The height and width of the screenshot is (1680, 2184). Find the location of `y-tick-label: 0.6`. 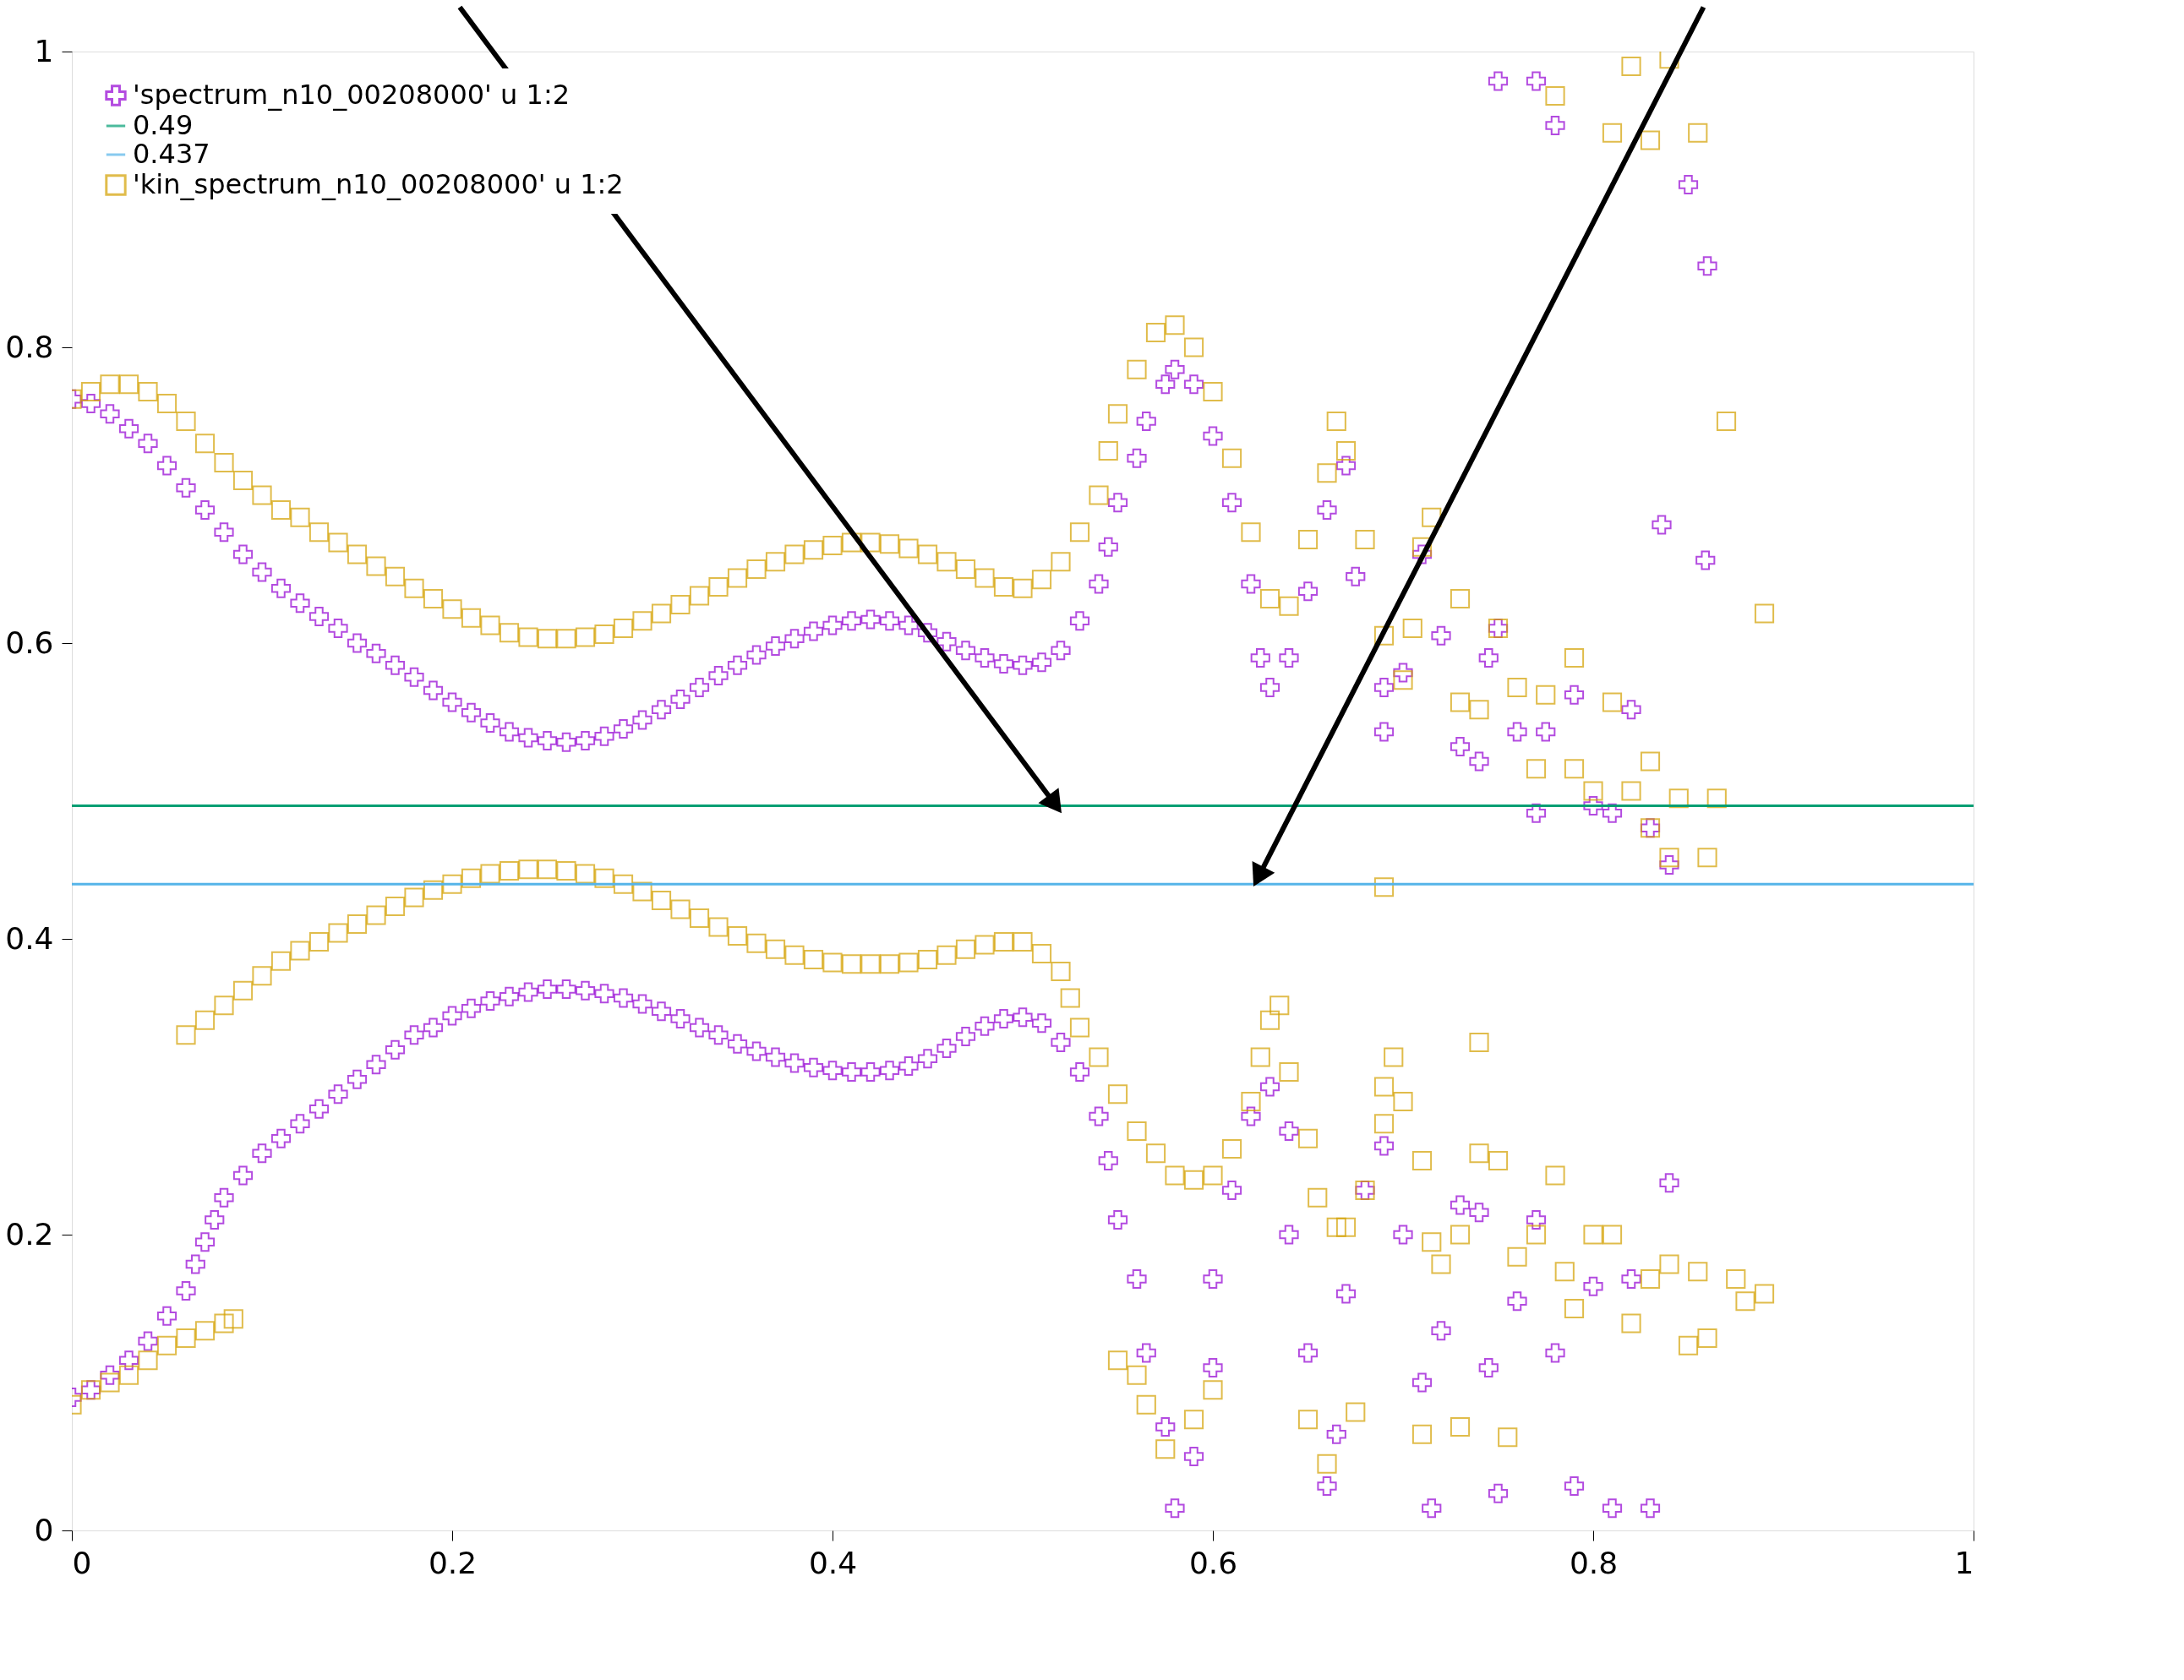

y-tick-label: 0.6 is located at coordinates (29, 642).